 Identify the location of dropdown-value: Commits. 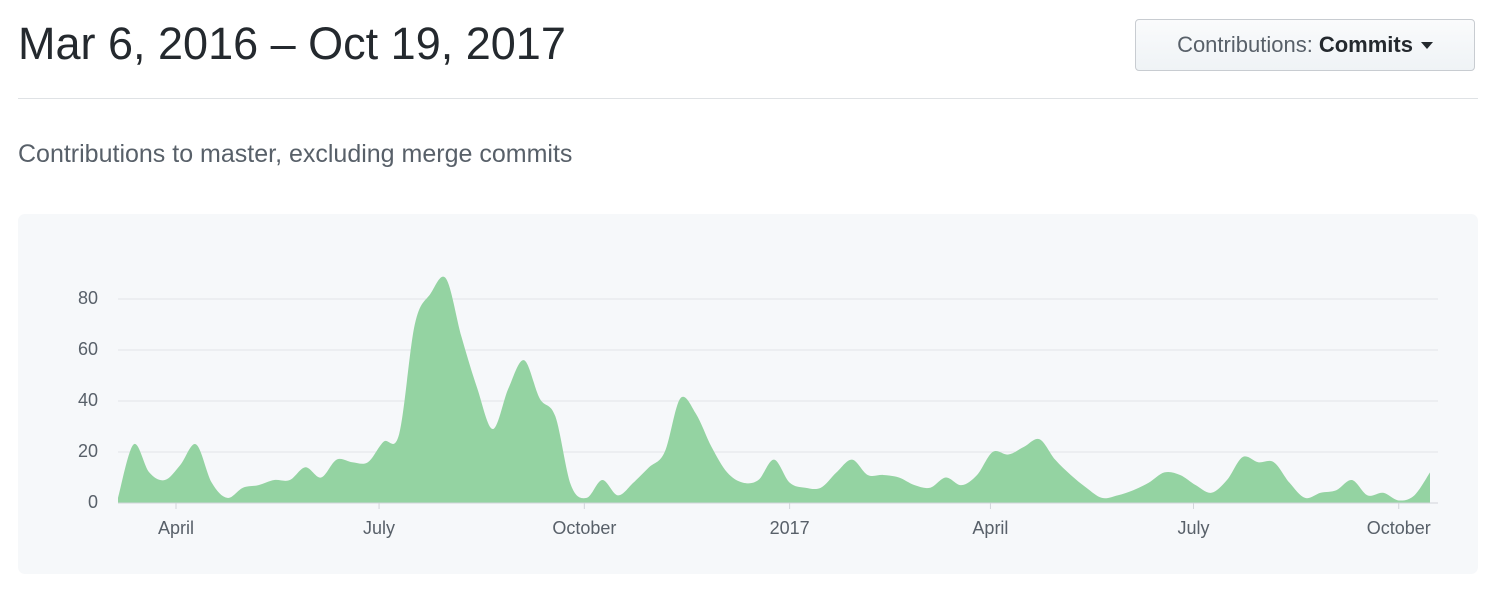
(1365, 44).